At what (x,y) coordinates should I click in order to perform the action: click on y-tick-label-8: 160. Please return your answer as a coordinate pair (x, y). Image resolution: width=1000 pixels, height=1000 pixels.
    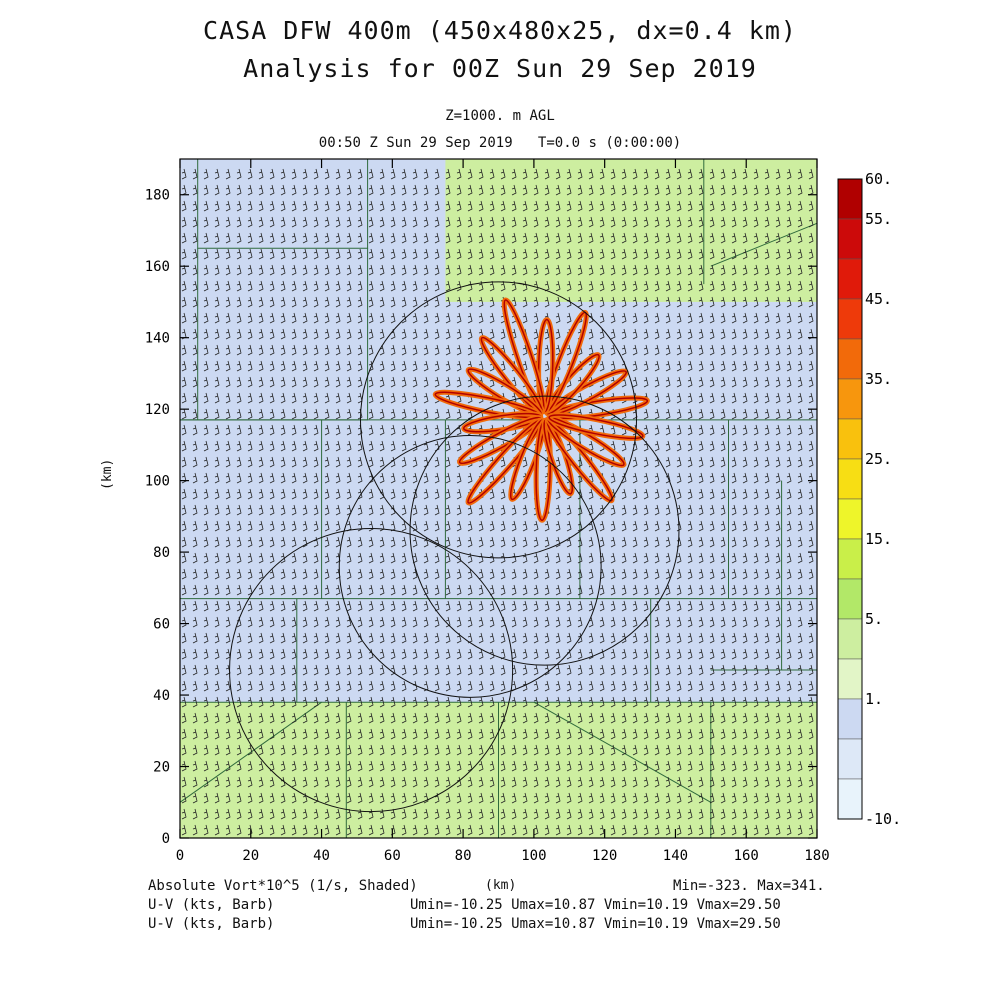
    Looking at the image, I should click on (157, 267).